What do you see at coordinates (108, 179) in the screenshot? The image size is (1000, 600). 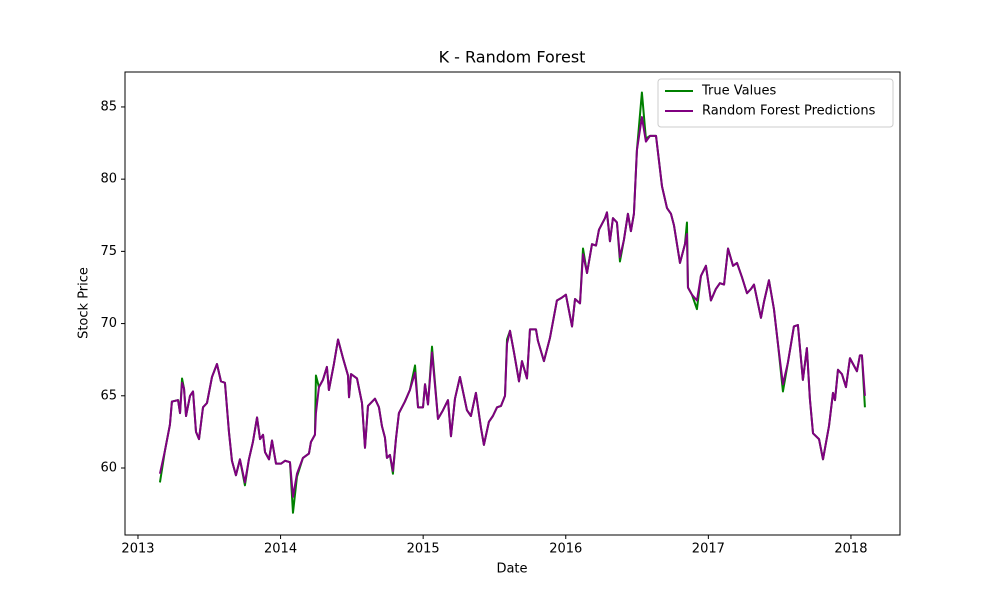 I see `y-tick-label: 80` at bounding box center [108, 179].